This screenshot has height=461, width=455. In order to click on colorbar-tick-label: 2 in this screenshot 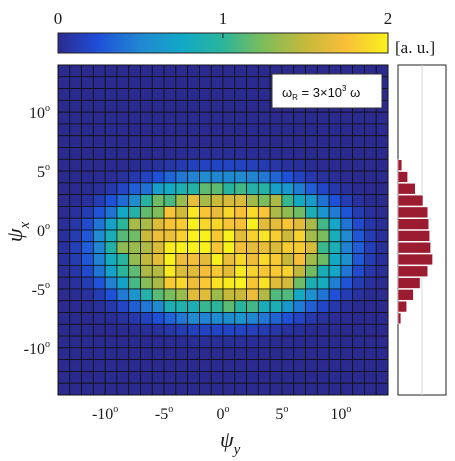, I will do `click(388, 18)`.